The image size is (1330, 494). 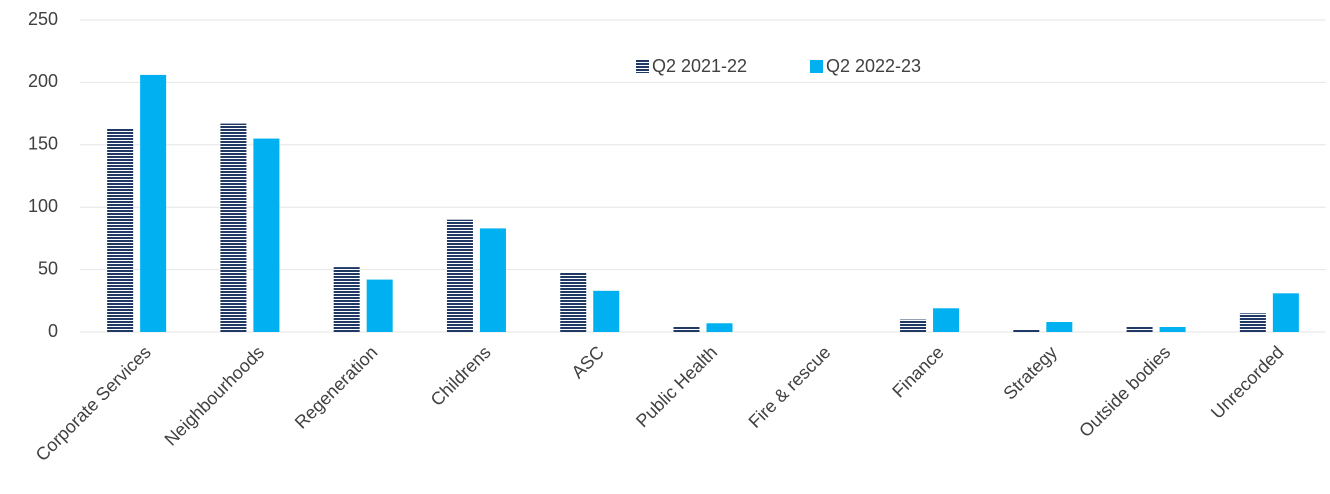 What do you see at coordinates (873, 66) in the screenshot?
I see `legend-label: Q2 2022-23` at bounding box center [873, 66].